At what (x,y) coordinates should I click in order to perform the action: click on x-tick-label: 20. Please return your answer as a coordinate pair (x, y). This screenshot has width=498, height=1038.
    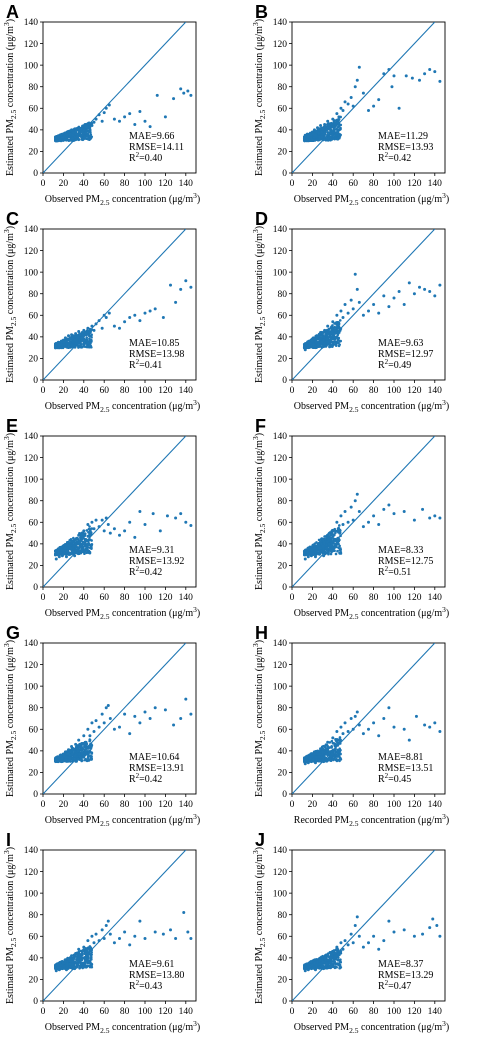
    Looking at the image, I should click on (64, 805).